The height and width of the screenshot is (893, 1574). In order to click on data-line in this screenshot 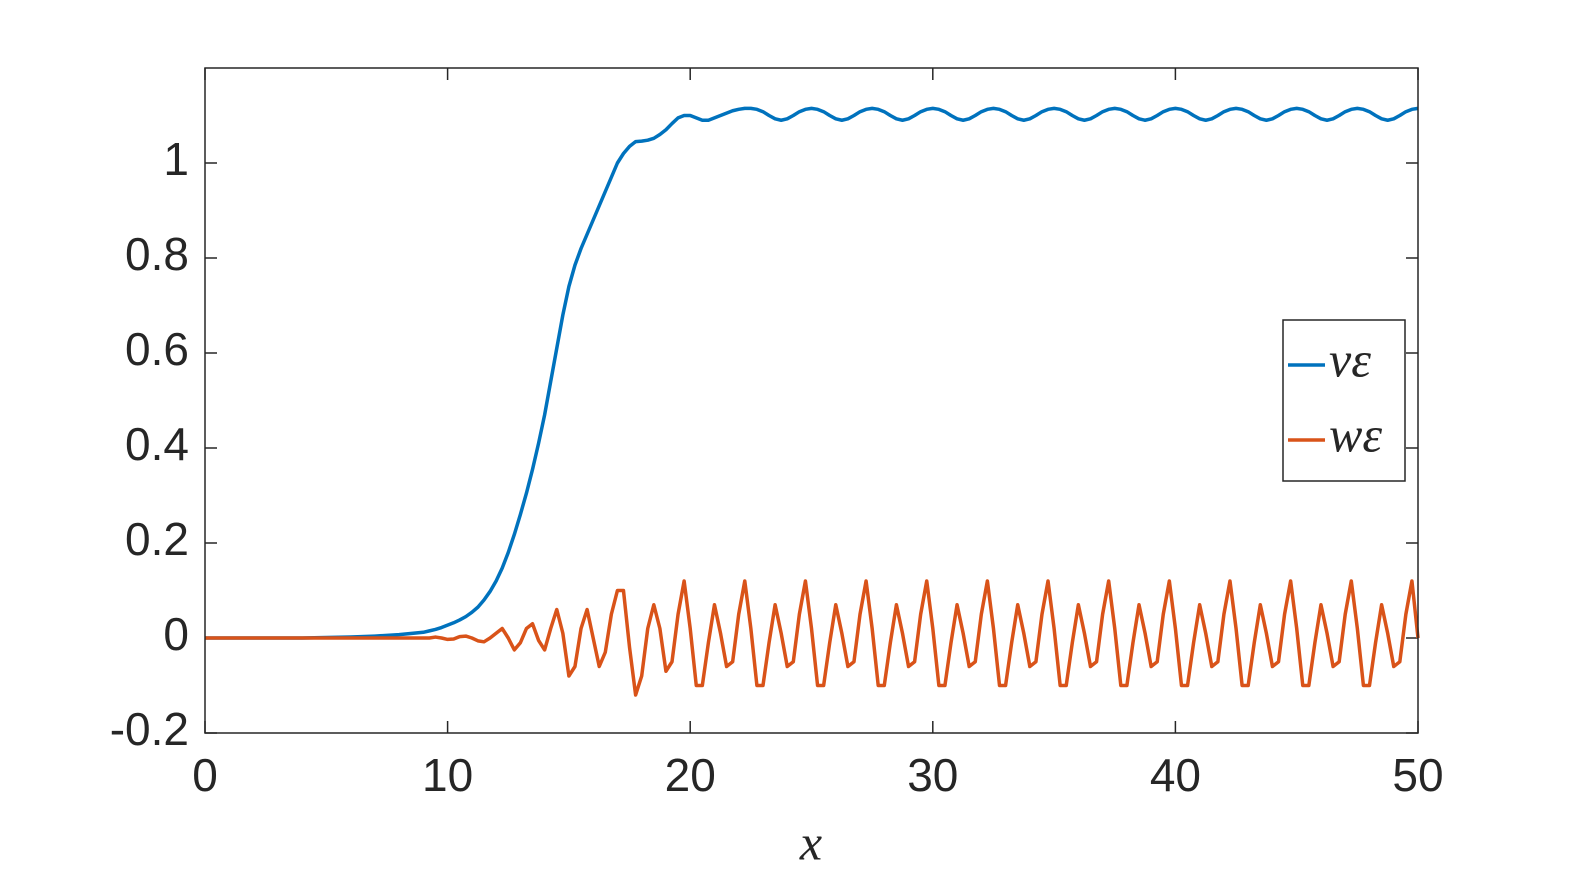, I will do `click(812, 638)`.